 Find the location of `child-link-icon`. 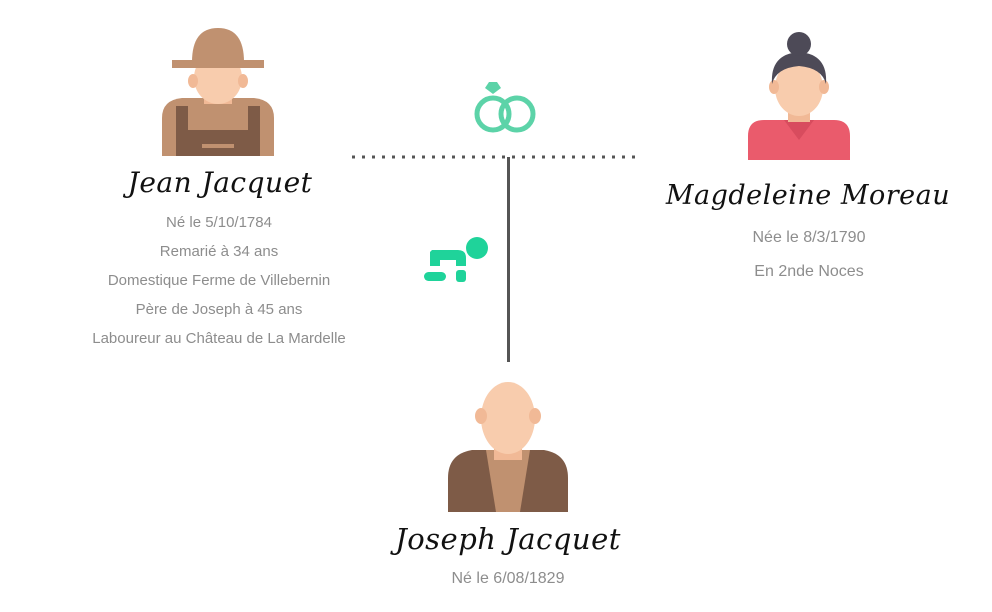

child-link-icon is located at coordinates (456, 260).